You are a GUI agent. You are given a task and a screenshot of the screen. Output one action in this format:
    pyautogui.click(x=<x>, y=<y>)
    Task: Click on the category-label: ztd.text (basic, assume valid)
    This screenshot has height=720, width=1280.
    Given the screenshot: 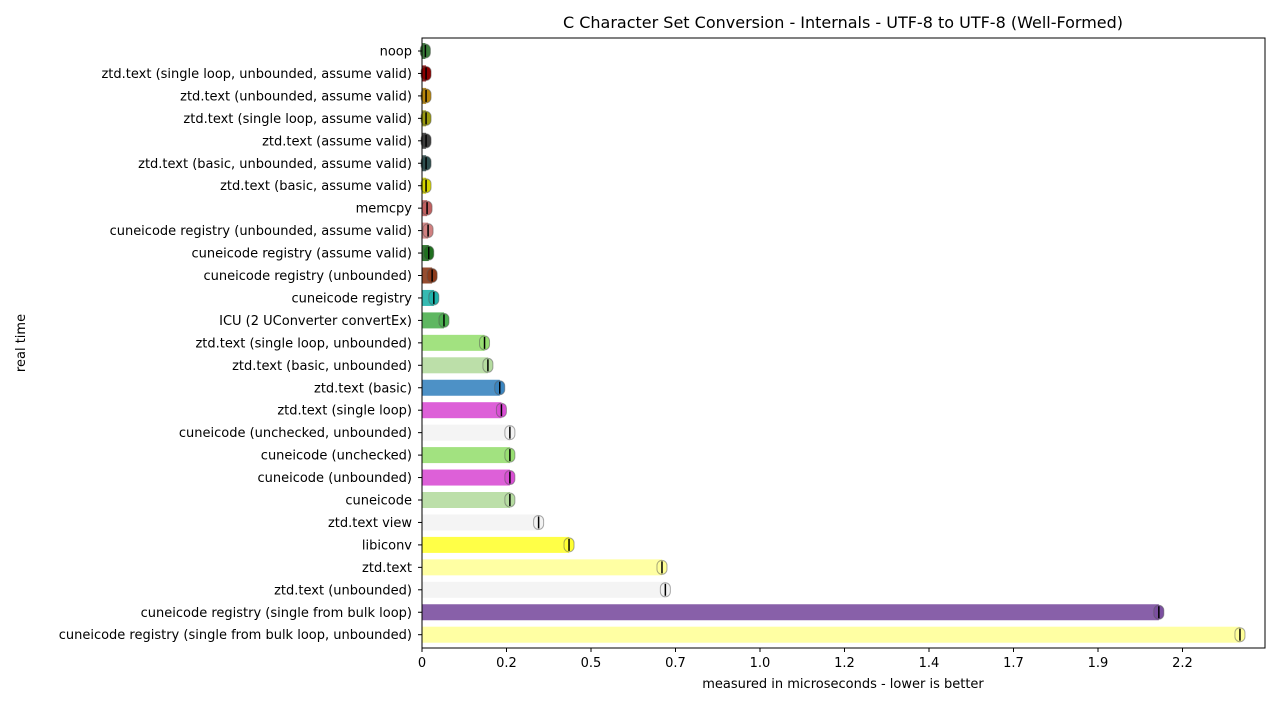 What is the action you would take?
    pyautogui.click(x=316, y=186)
    